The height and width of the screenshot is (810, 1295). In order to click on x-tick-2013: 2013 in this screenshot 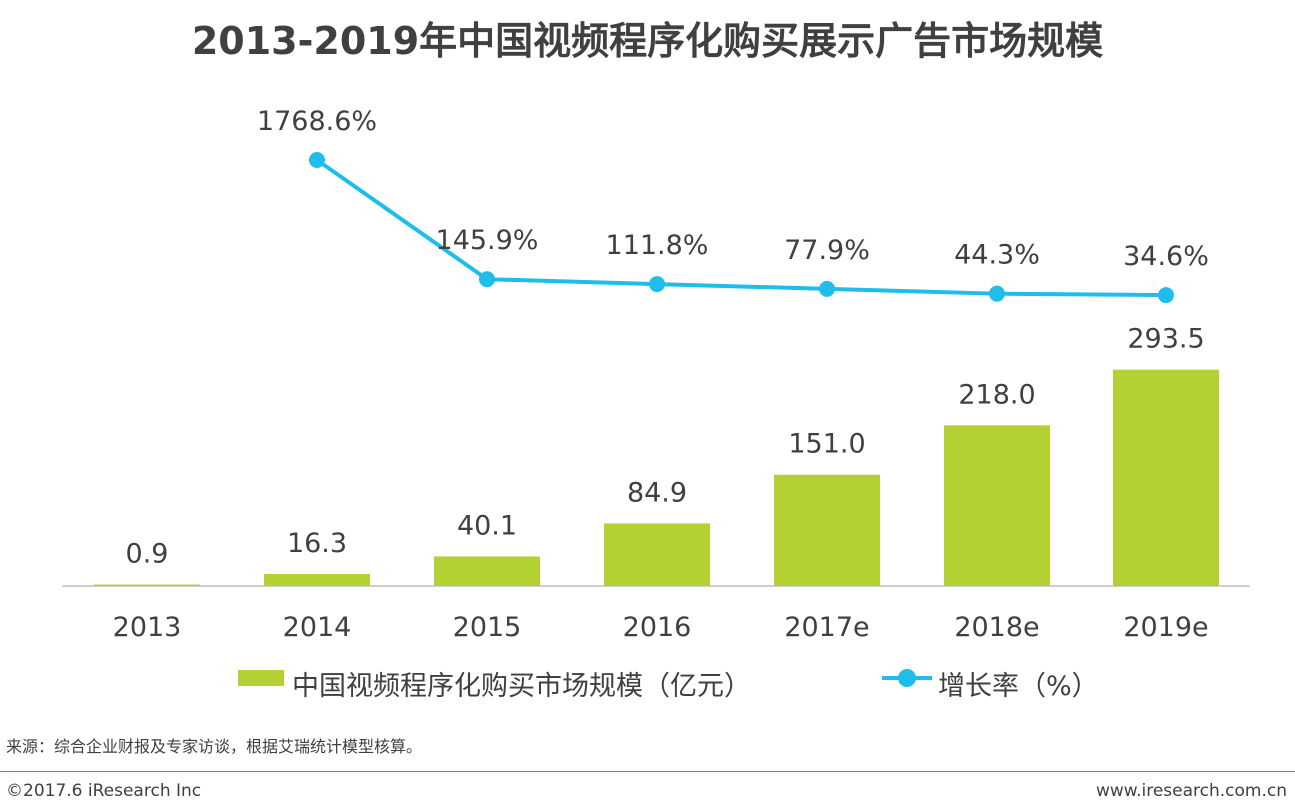, I will do `click(147, 627)`.